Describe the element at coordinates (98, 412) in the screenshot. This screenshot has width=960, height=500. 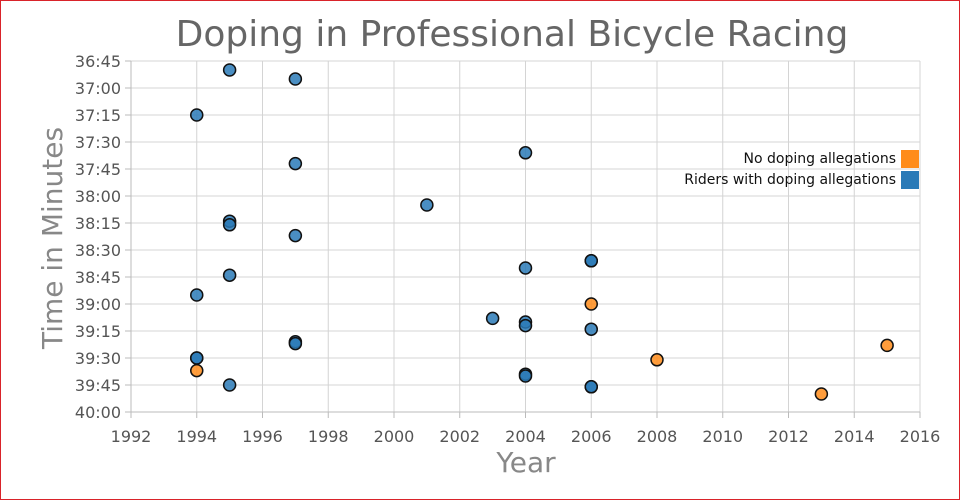
I see `y-tick-label: 40:00` at that location.